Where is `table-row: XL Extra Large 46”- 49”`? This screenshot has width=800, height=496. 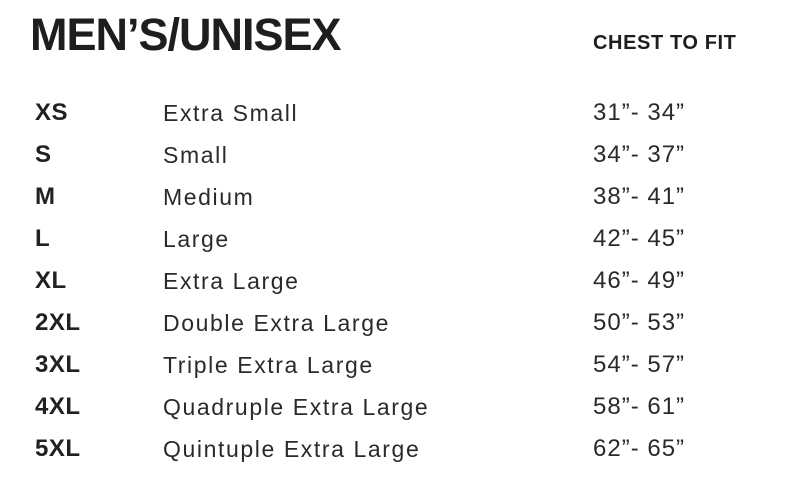 table-row: XL Extra Large 46”- 49” is located at coordinates (407, 281).